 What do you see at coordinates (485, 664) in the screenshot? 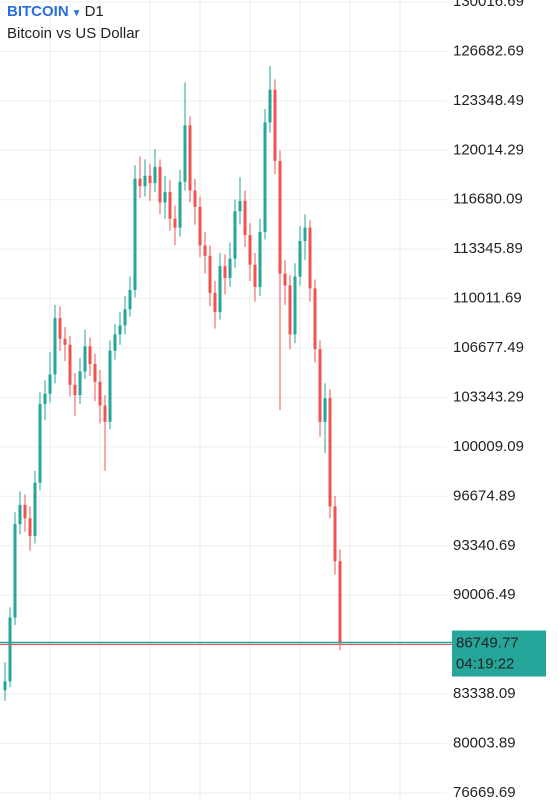
I see `countdown-label: 04:19:22` at bounding box center [485, 664].